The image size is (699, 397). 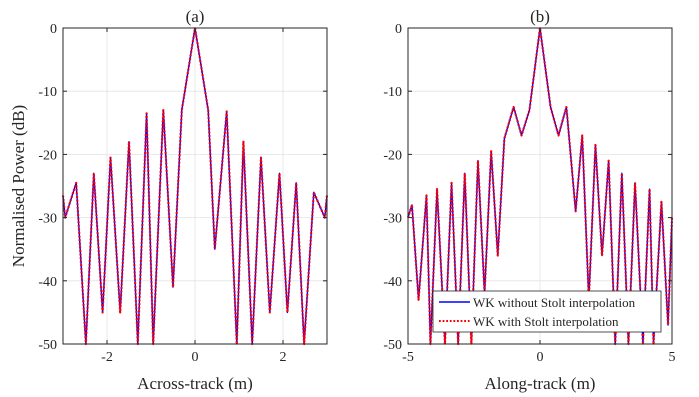 What do you see at coordinates (540, 383) in the screenshot?
I see `panel-b-xlabel: Along-track (m)` at bounding box center [540, 383].